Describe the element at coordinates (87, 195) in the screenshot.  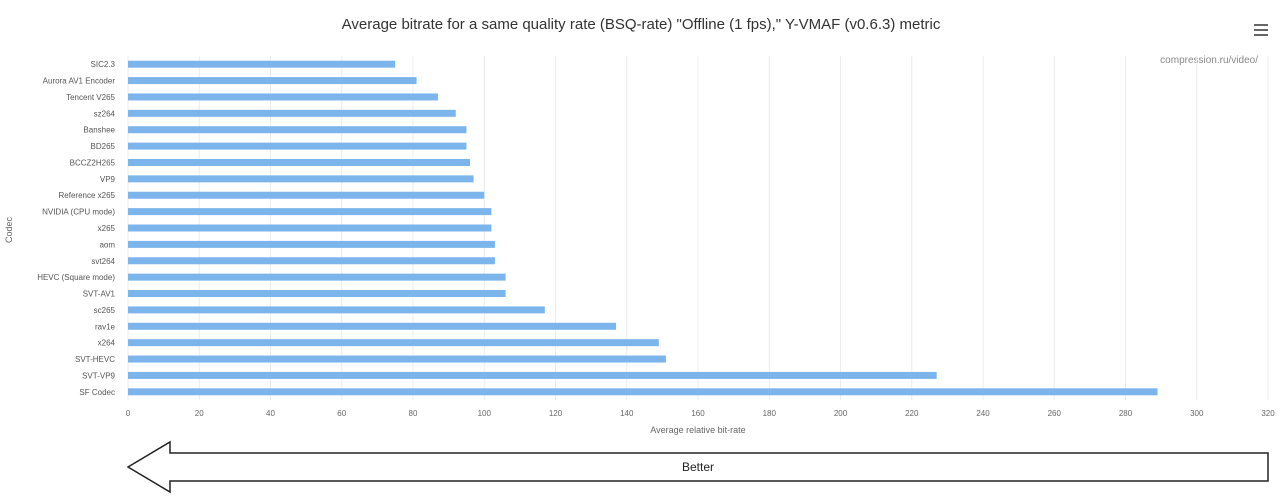
I see `y-tick-label: Reference x265` at that location.